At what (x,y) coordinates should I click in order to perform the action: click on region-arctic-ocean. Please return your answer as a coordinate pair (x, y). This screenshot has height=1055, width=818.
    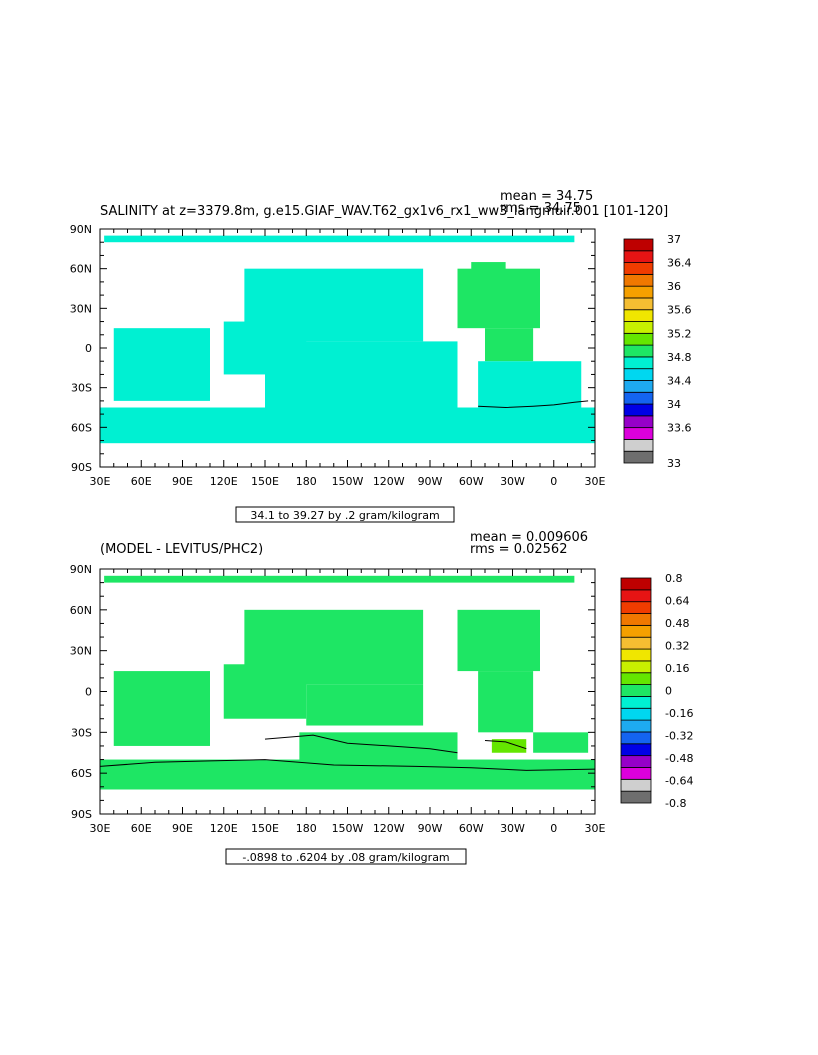
    Looking at the image, I should click on (339, 579).